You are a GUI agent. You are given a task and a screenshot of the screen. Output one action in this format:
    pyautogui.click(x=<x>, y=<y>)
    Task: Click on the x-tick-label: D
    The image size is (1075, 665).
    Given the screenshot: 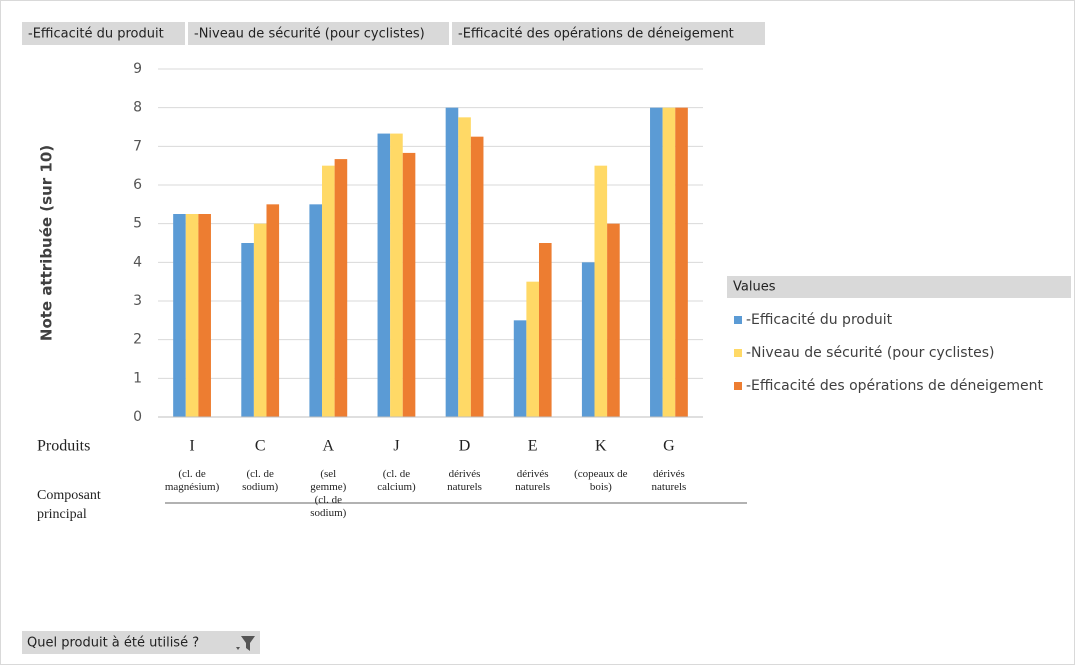 What is the action you would take?
    pyautogui.click(x=465, y=446)
    